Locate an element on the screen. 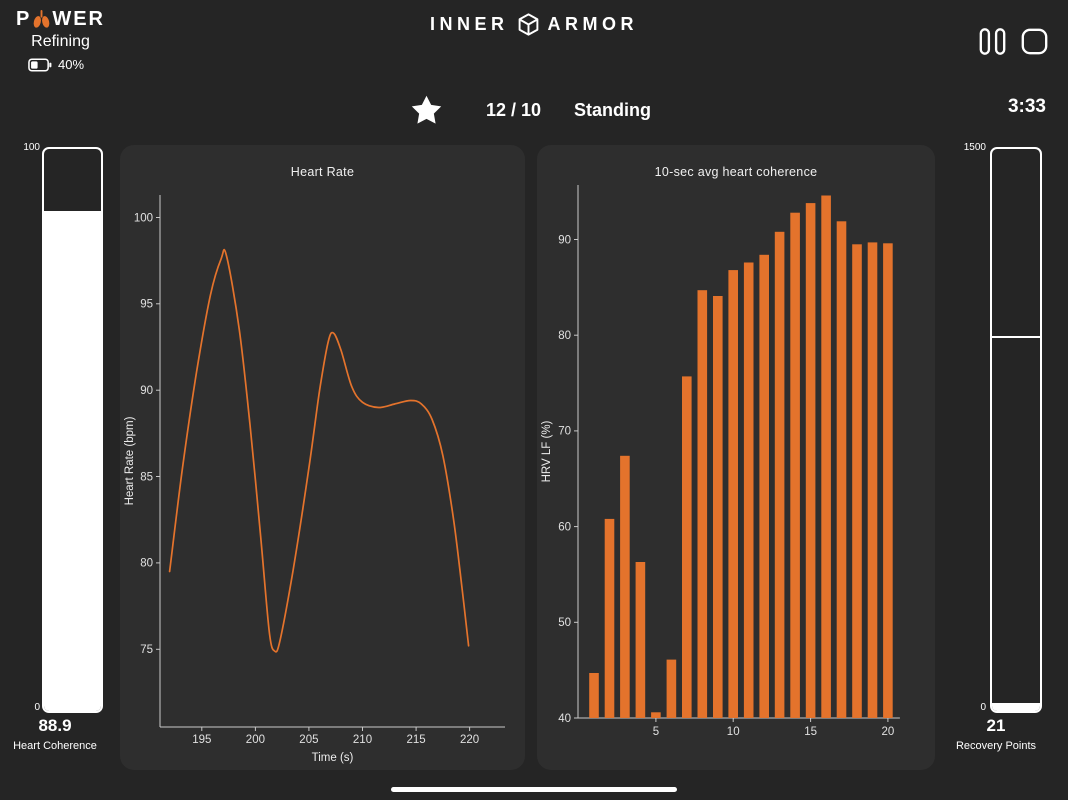 This screenshot has width=1068, height=800. rep-counter: 12 / 10 is located at coordinates (514, 110).